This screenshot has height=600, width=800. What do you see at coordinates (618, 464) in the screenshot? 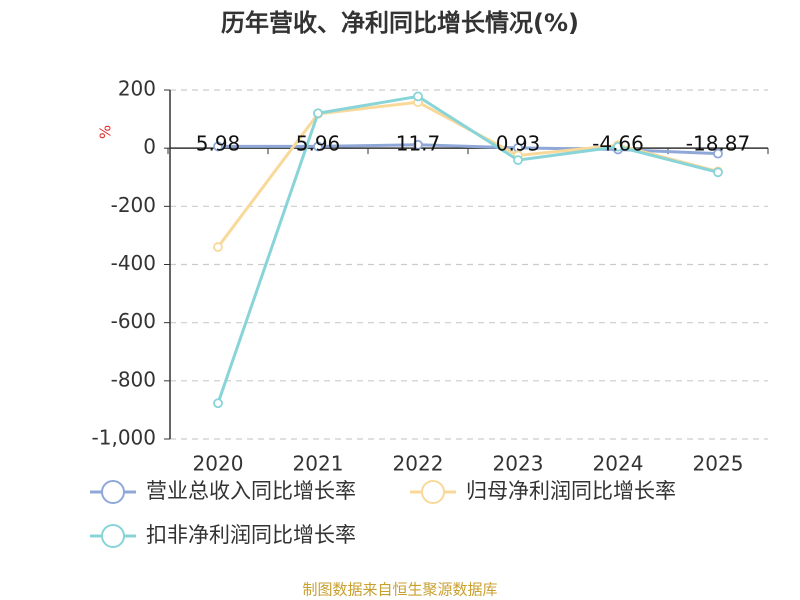
I see `x-tick-label: 2024` at bounding box center [618, 464].